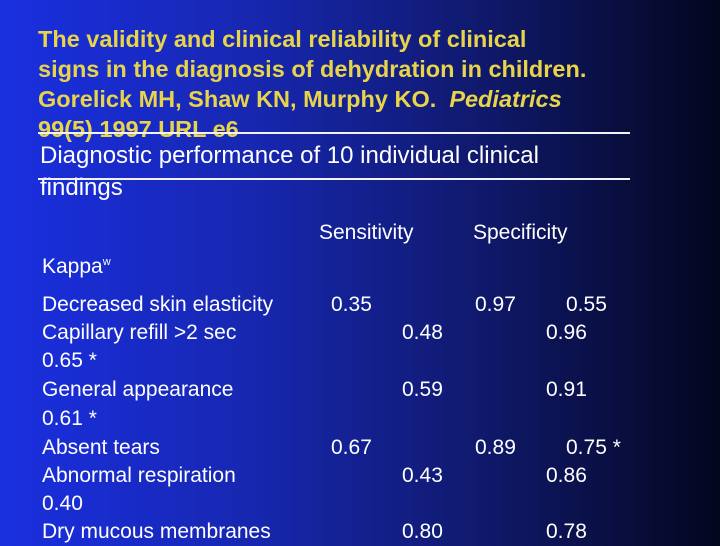 The width and height of the screenshot is (720, 546). What do you see at coordinates (106, 262) in the screenshot?
I see `kappa-superscript: w` at bounding box center [106, 262].